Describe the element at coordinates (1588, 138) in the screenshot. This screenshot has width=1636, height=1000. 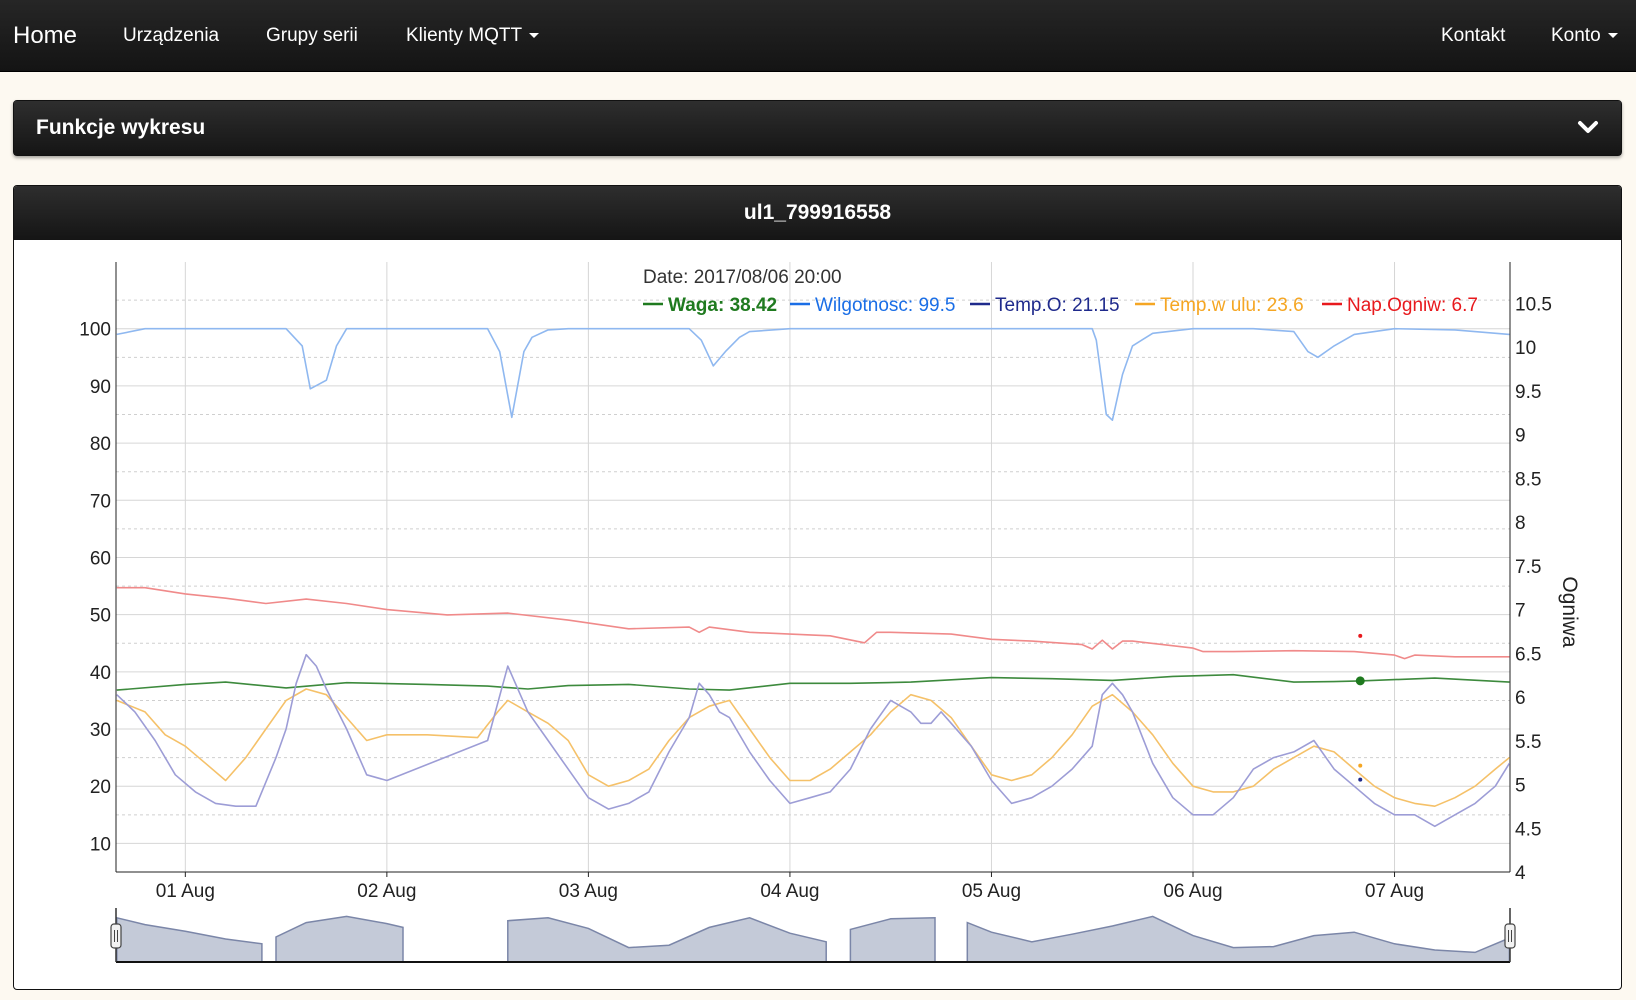
I see `chevron-down-icon` at that location.